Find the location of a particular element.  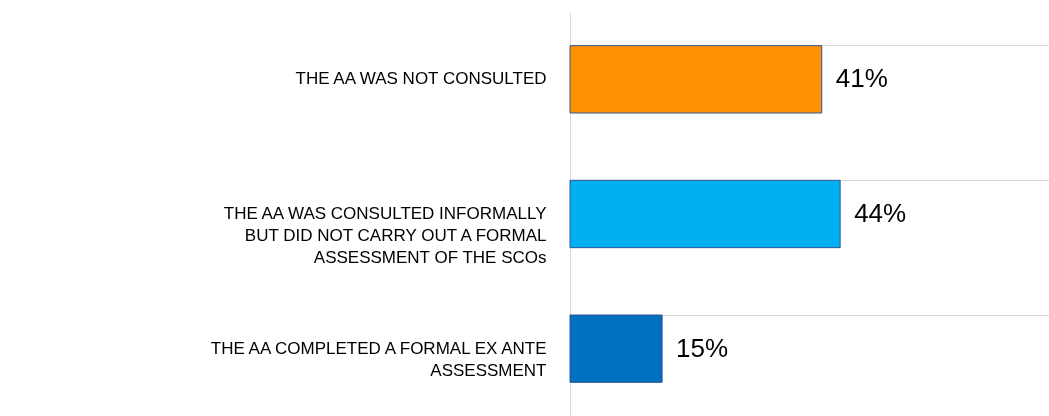

y-tick-label: THE AA WAS CONSULTED INFORMALLY BUT DID NOT CARRY OUT A FORMAL ASSESSMENT OF THE SCOs is located at coordinates (385, 235).